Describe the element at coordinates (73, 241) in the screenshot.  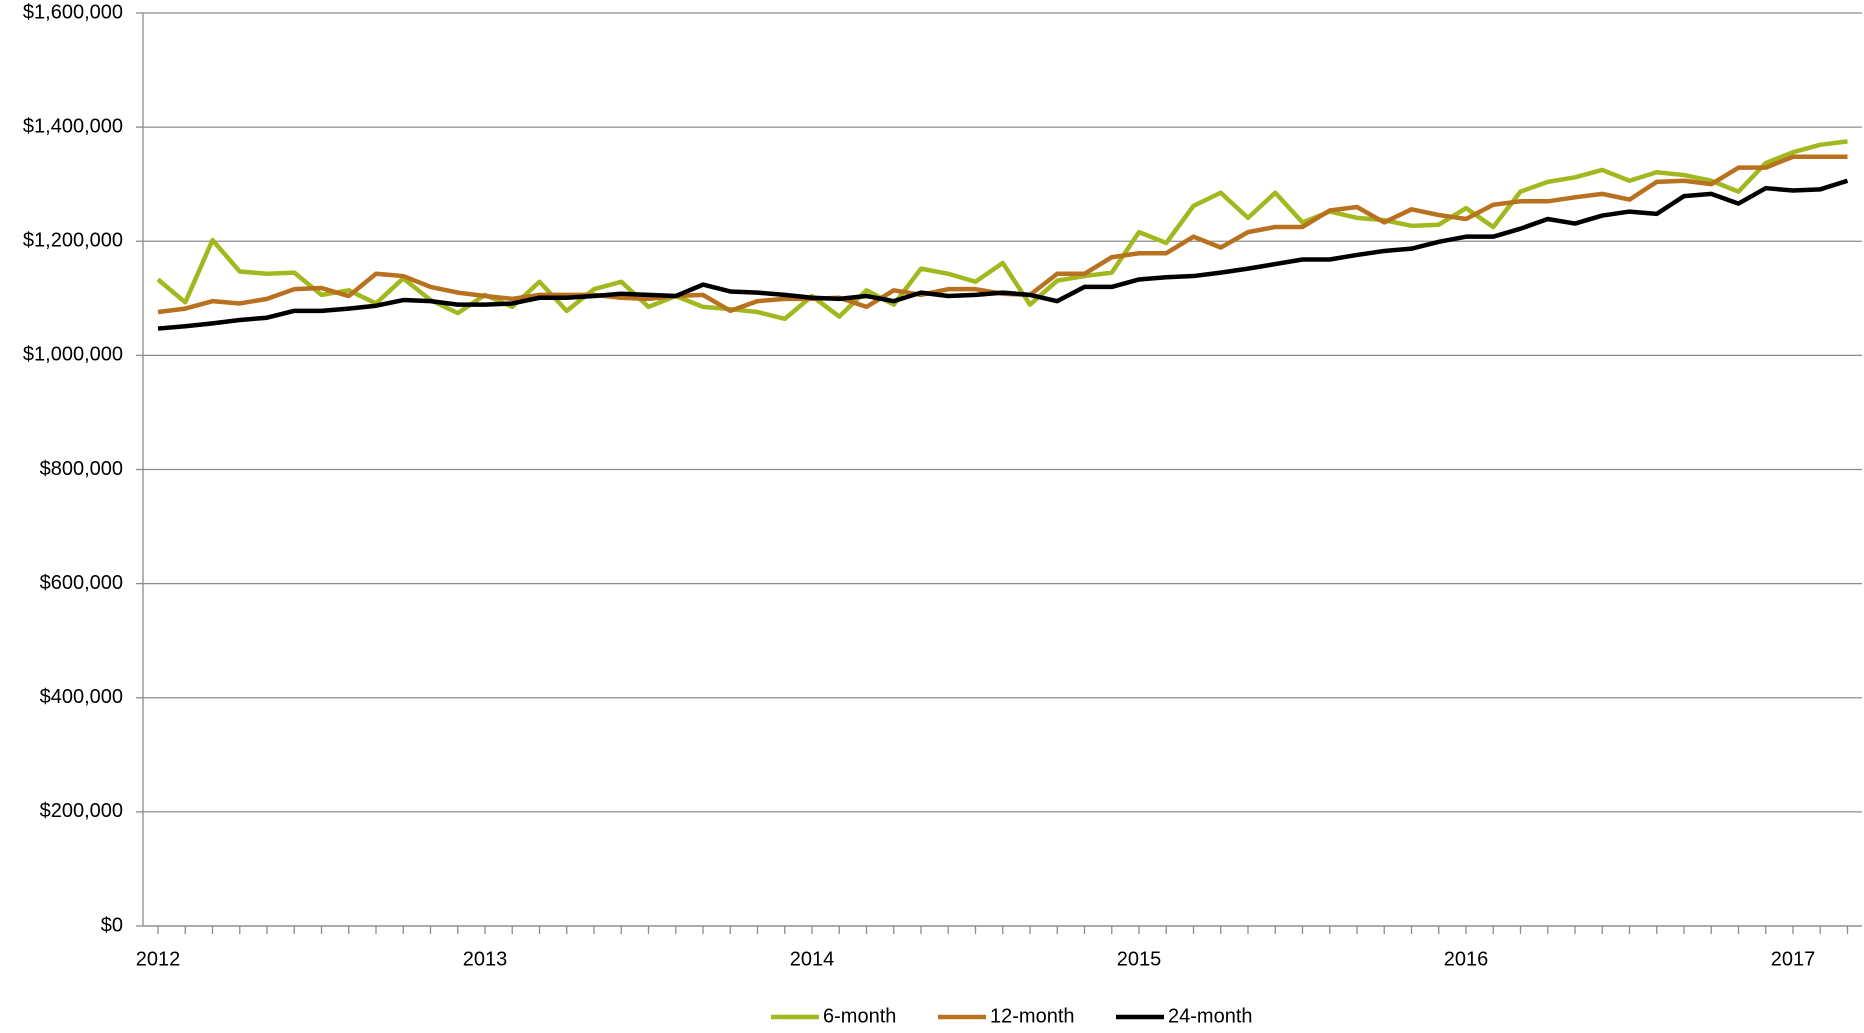
I see `y-tick-label: $1,200,000` at that location.